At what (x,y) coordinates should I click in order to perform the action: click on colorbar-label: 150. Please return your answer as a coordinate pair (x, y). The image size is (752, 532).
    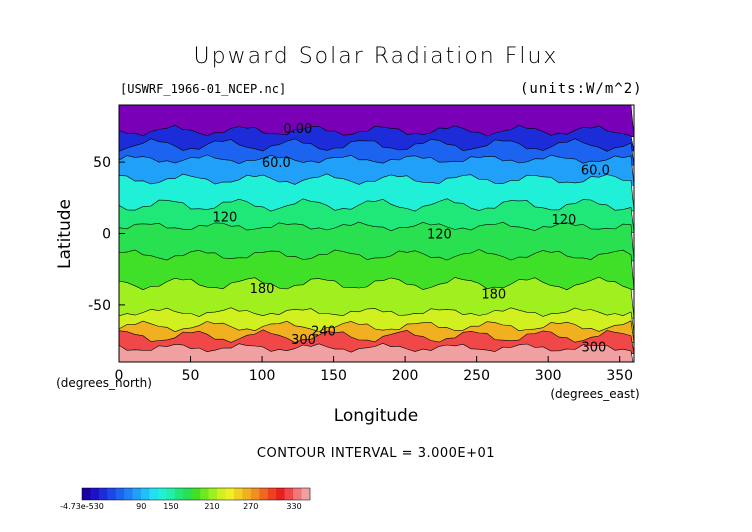
    Looking at the image, I should click on (170, 506).